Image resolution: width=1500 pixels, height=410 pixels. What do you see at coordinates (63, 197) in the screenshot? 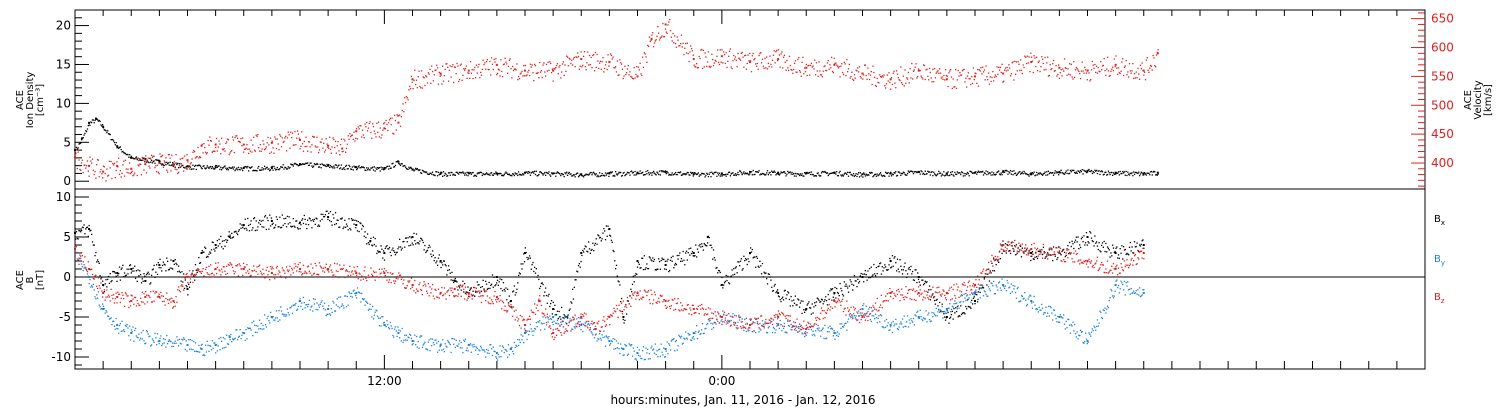
I see `y-tick-label: 10` at bounding box center [63, 197].